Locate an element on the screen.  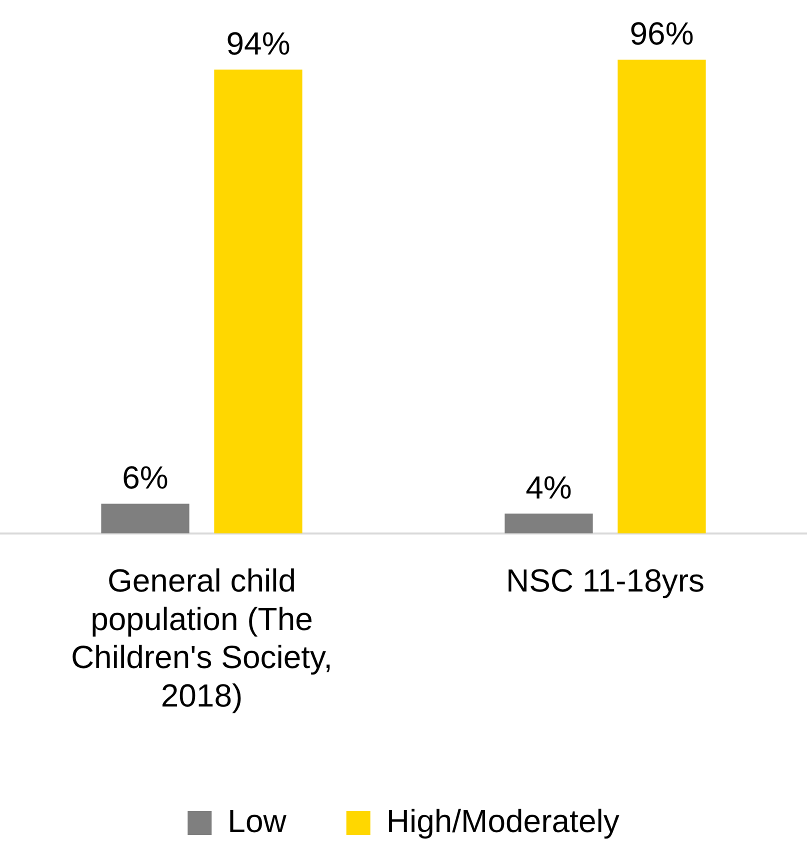
legend-label: High/Moderately is located at coordinates (503, 820).